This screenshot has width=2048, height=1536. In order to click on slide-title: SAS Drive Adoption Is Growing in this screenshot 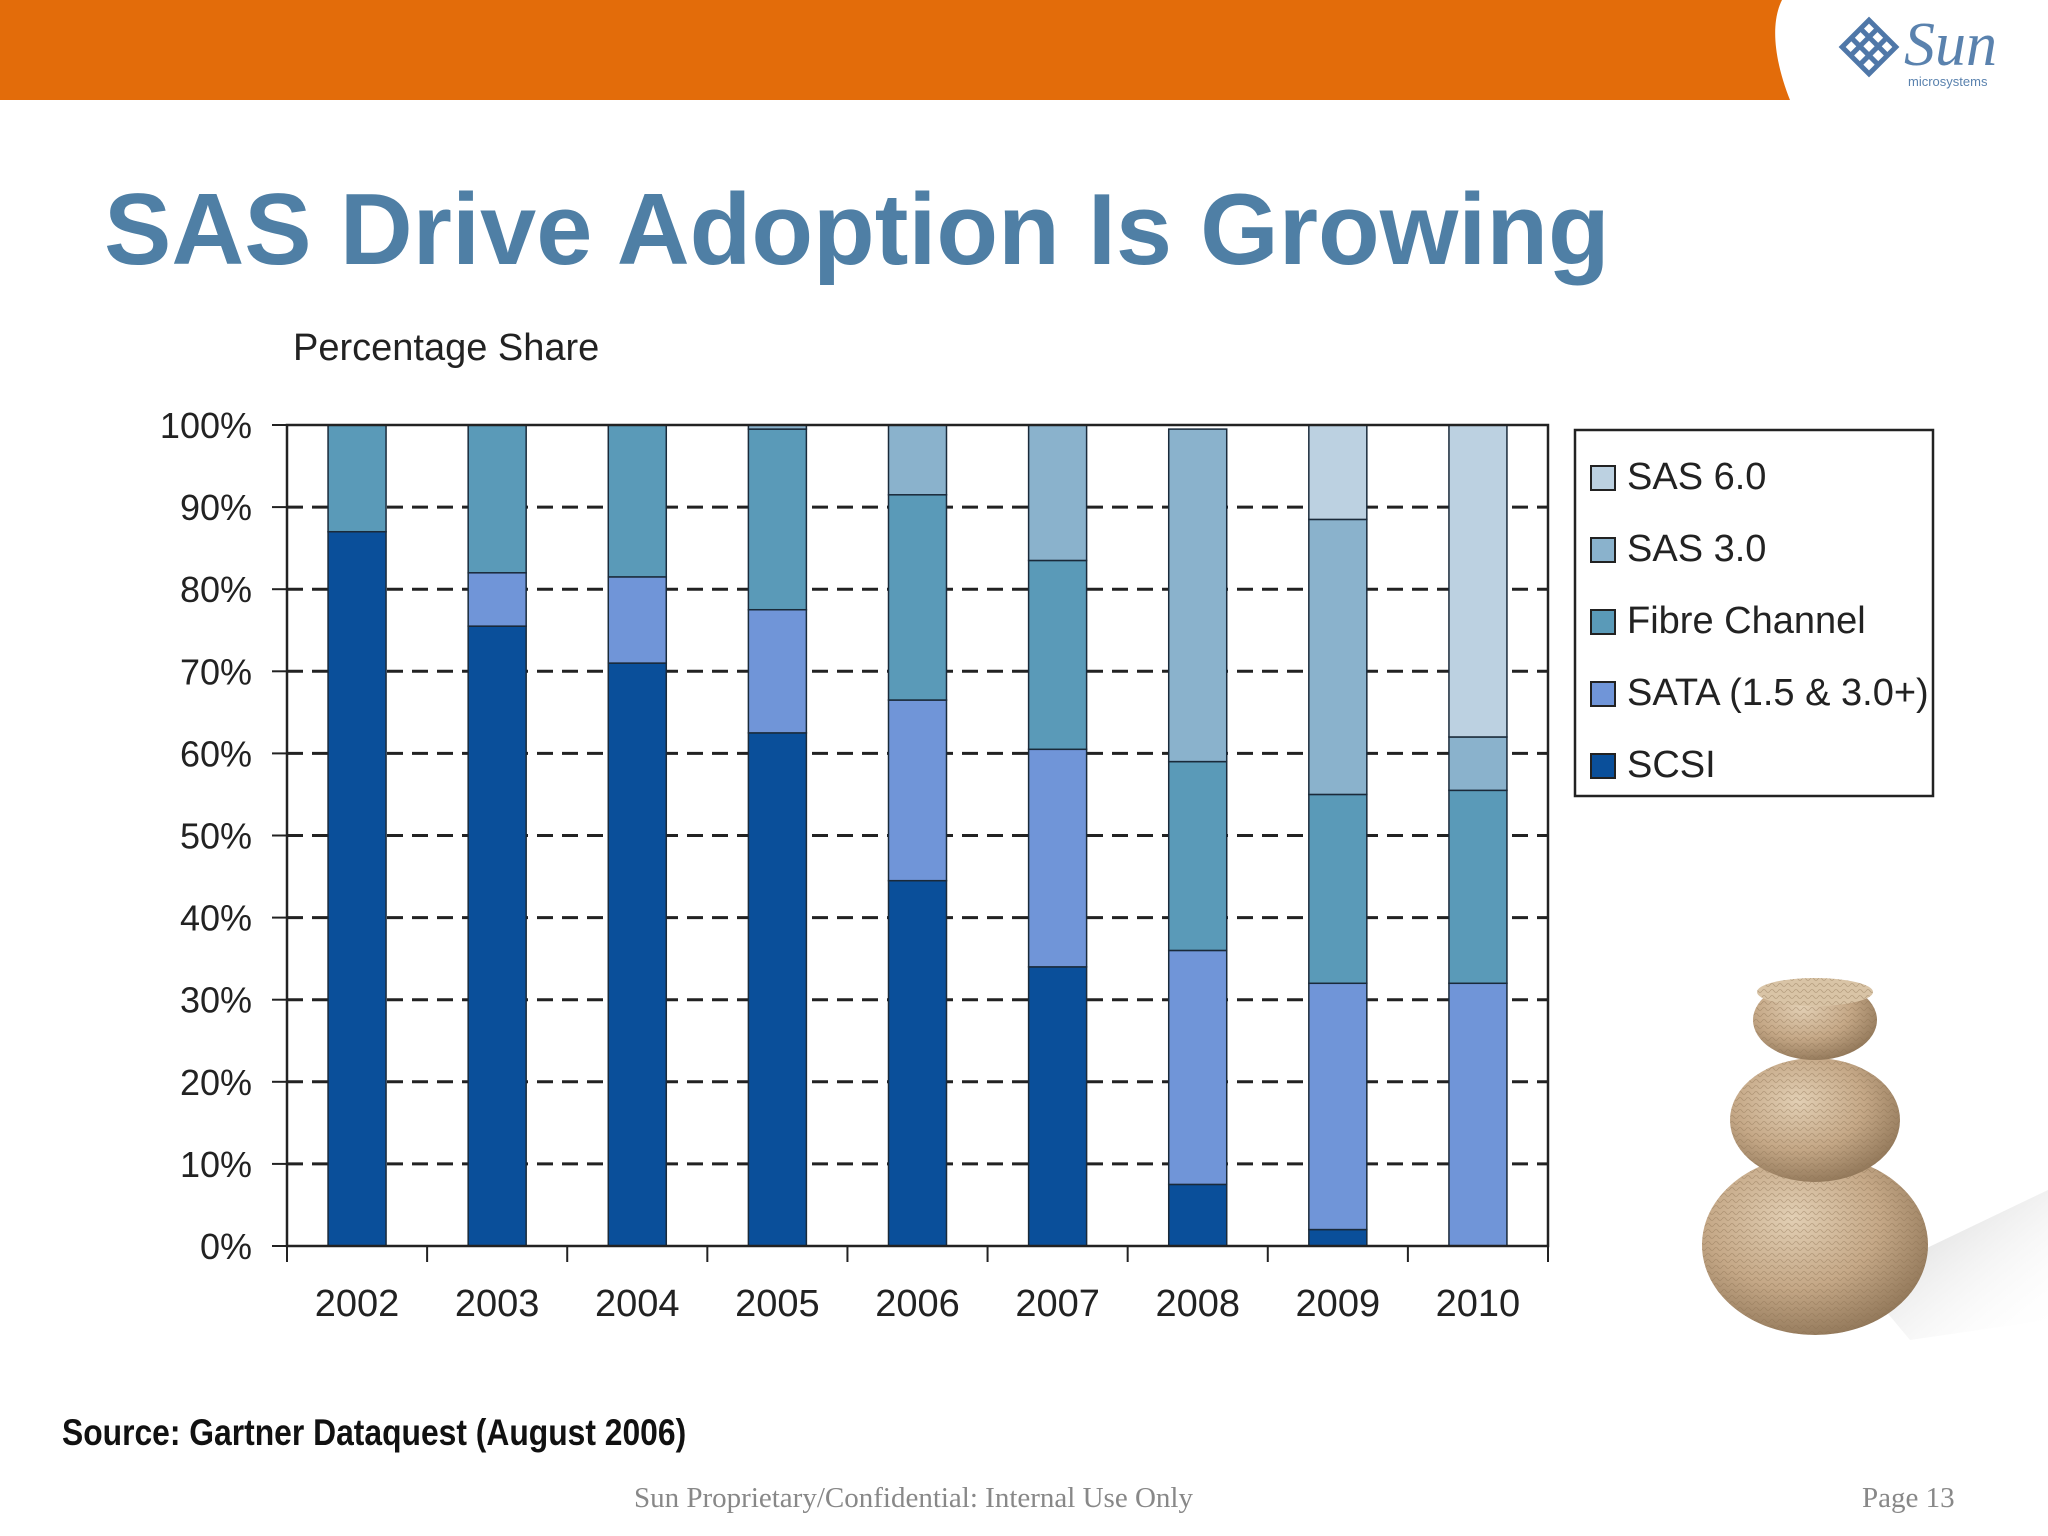, I will do `click(857, 230)`.